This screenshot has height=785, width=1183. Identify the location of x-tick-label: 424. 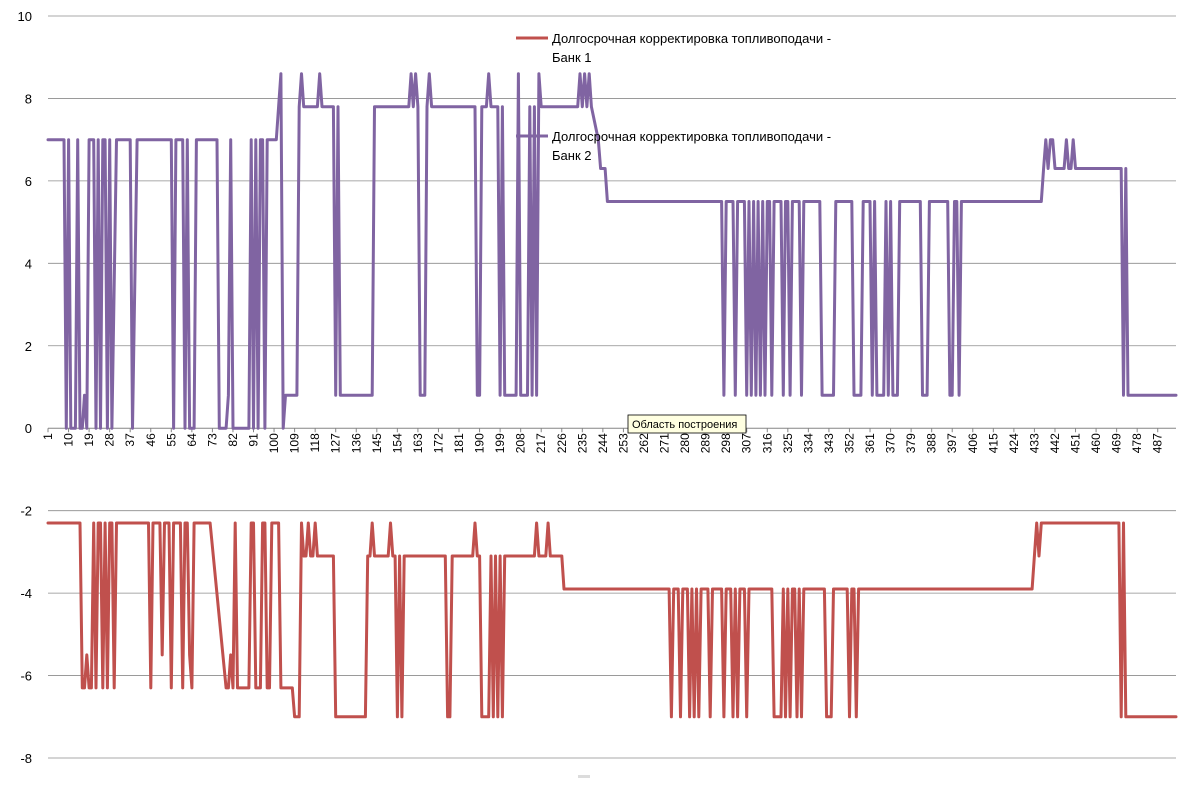
(1014, 443).